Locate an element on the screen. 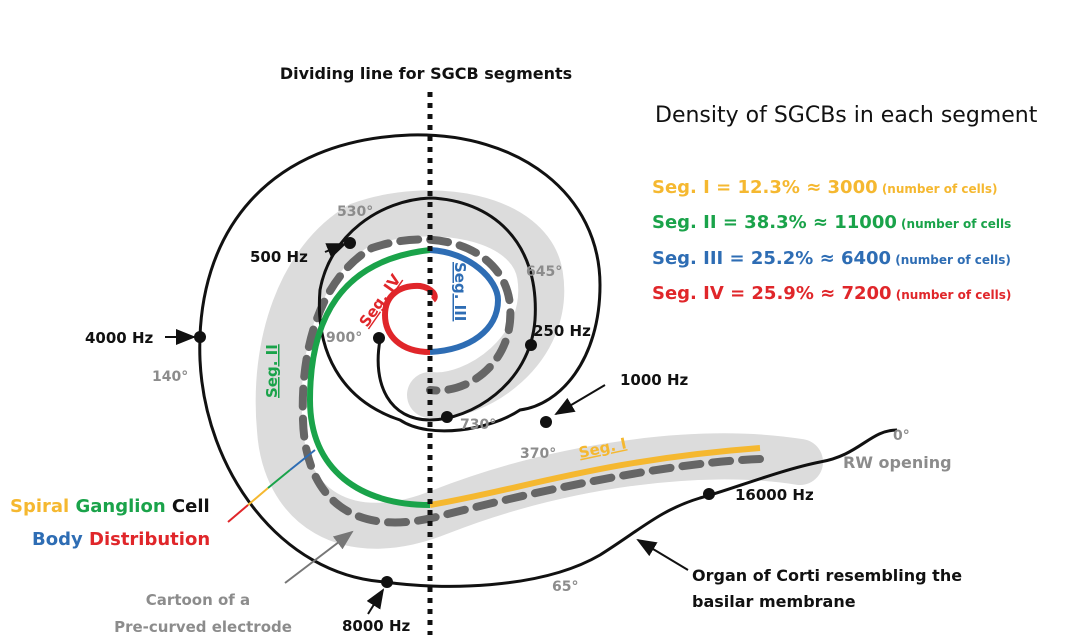 The width and height of the screenshot is (1080, 639). label-seg-III: Seg. III is located at coordinates (460, 291).